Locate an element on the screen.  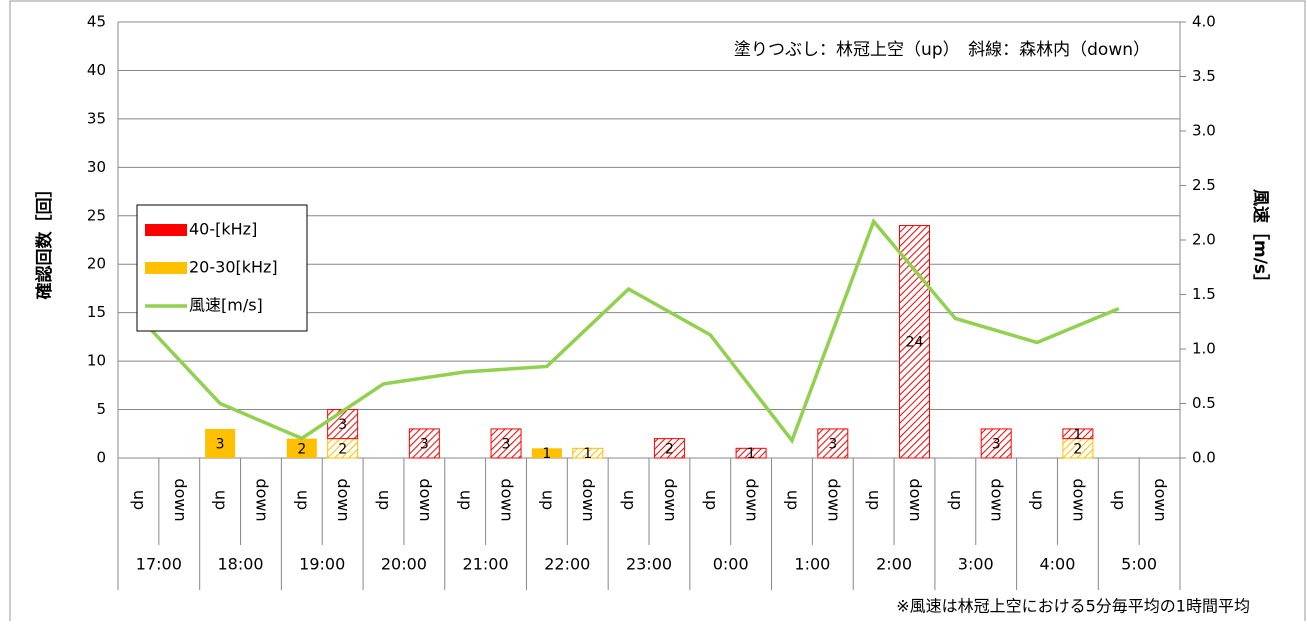
y-tick-label: 10 is located at coordinates (96, 361).